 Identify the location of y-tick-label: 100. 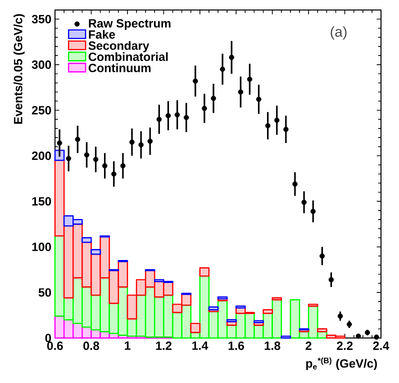
(41, 247).